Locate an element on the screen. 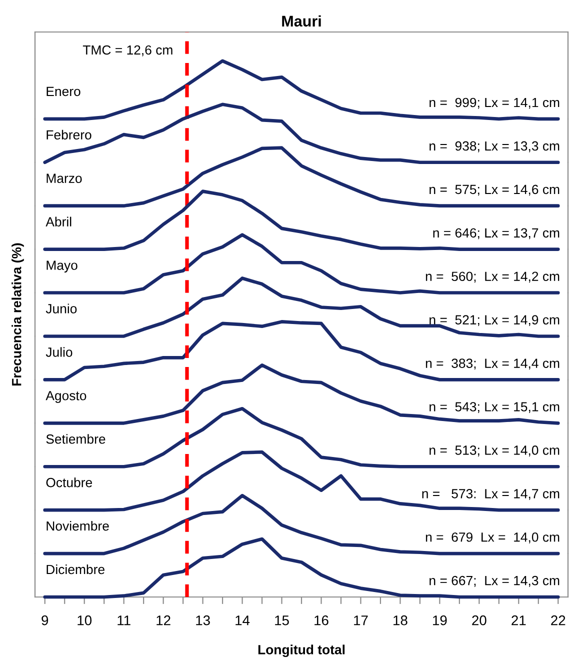 Image resolution: width=573 pixels, height=664 pixels. annotation: n = 383; Lx = 14,4 cm is located at coordinates (493, 364).